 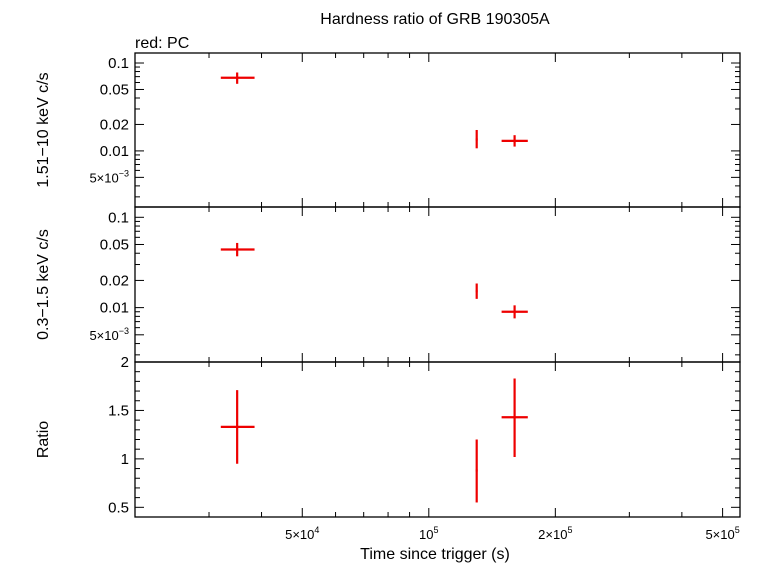 I want to click on x-tick-label: 5×10⁵, so click(x=722, y=533).